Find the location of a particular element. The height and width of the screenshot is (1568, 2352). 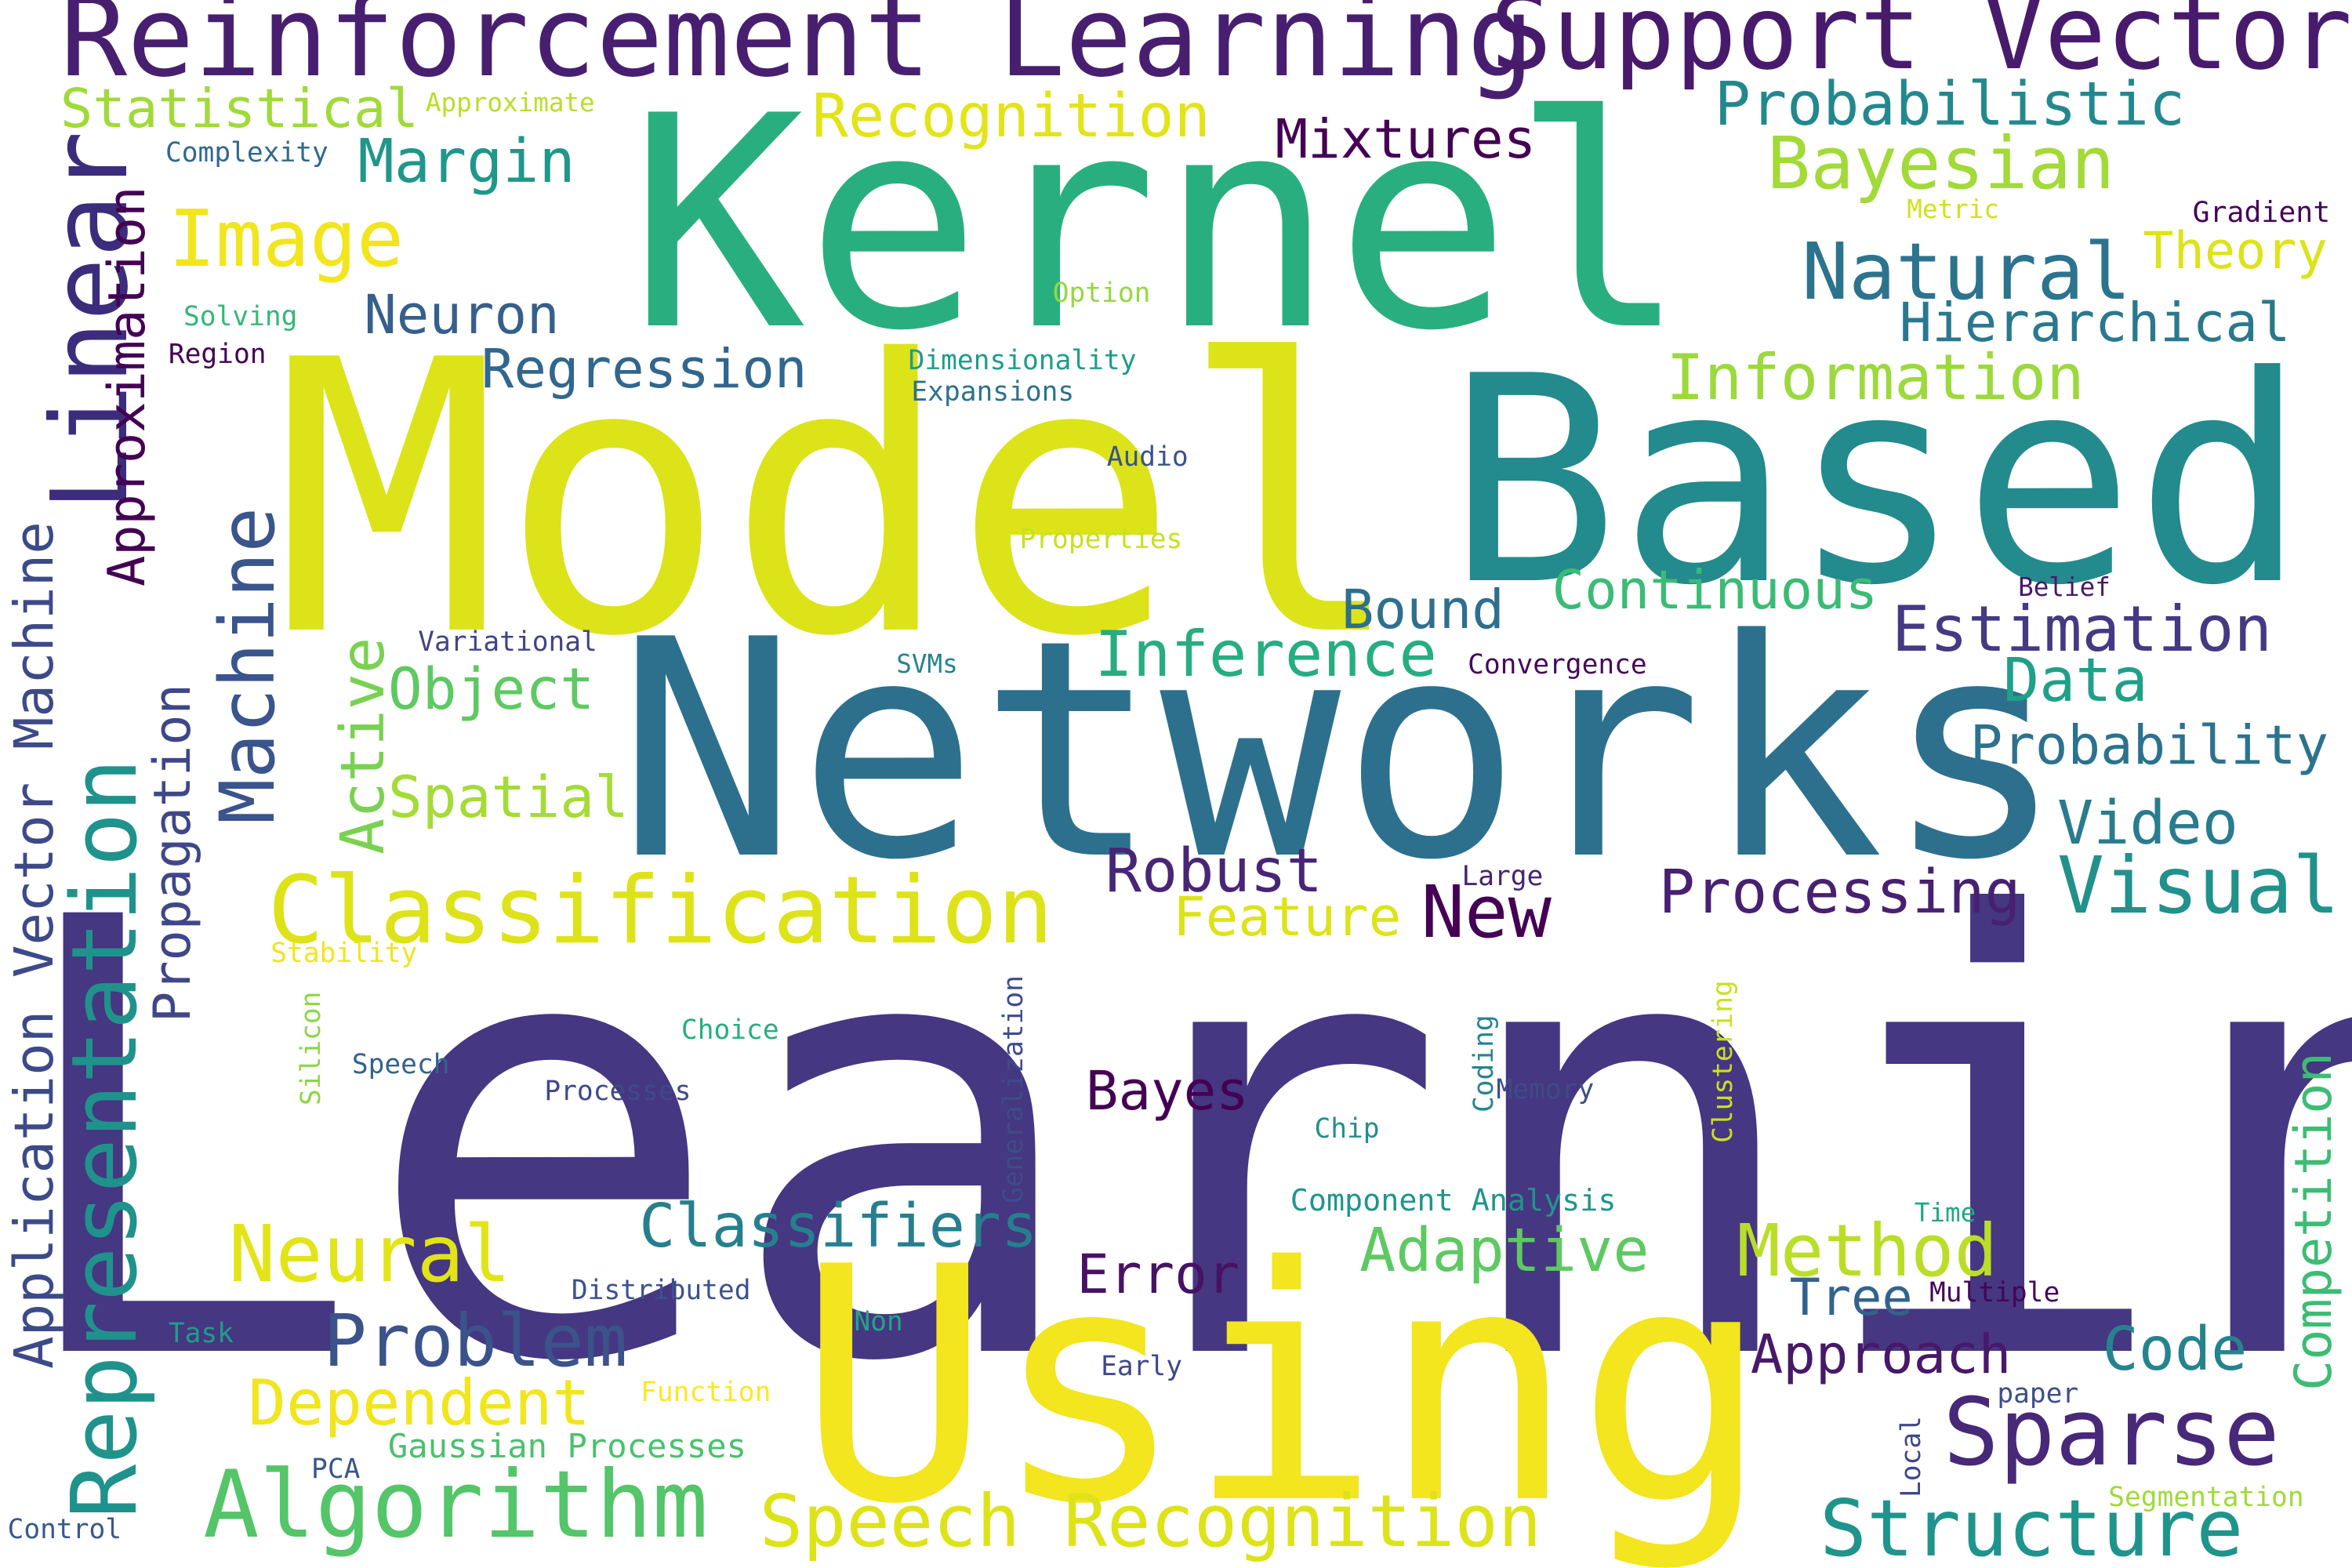

word: Probability is located at coordinates (2149, 745).